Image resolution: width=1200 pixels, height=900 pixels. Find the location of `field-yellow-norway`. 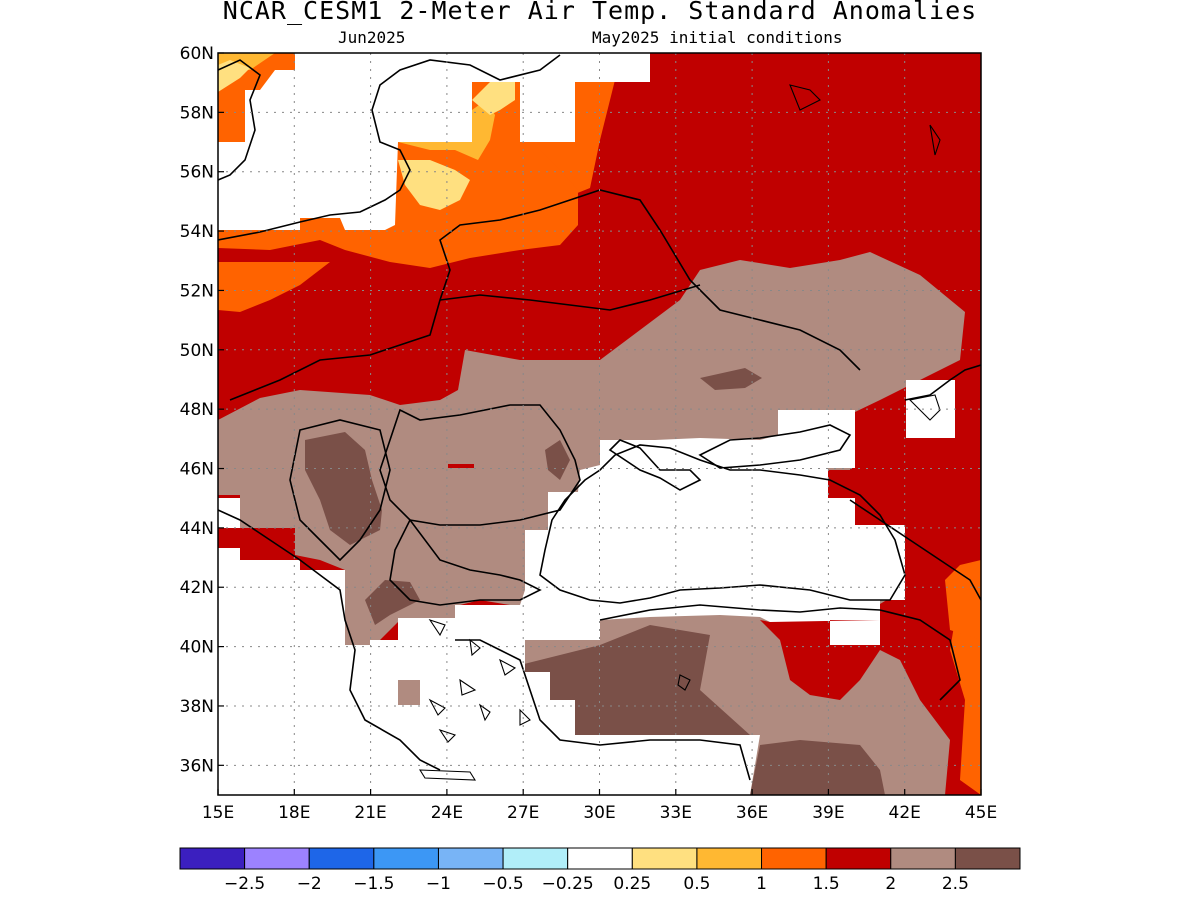

field-yellow-norway is located at coordinates (234, 76).